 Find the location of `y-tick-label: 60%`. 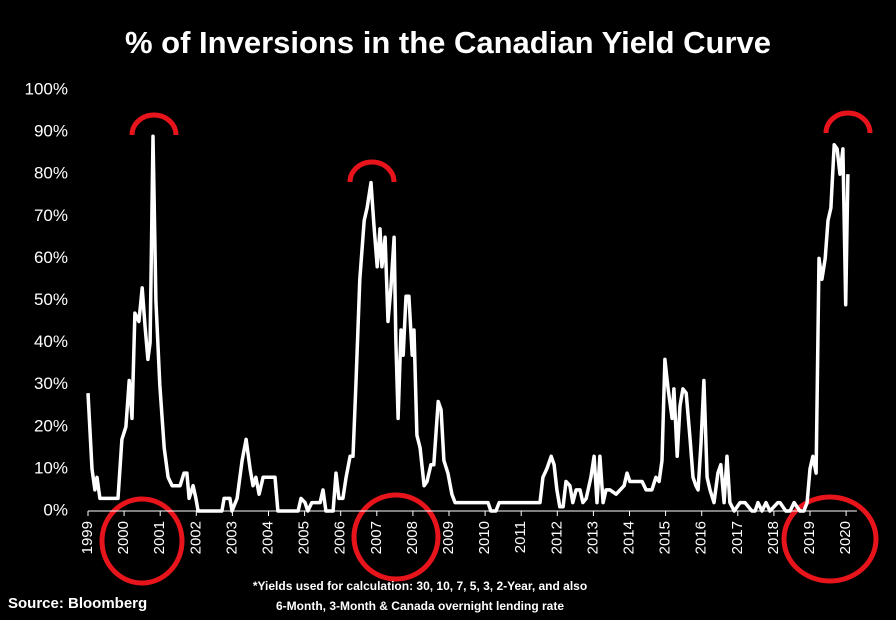

y-tick-label: 60% is located at coordinates (51, 257).